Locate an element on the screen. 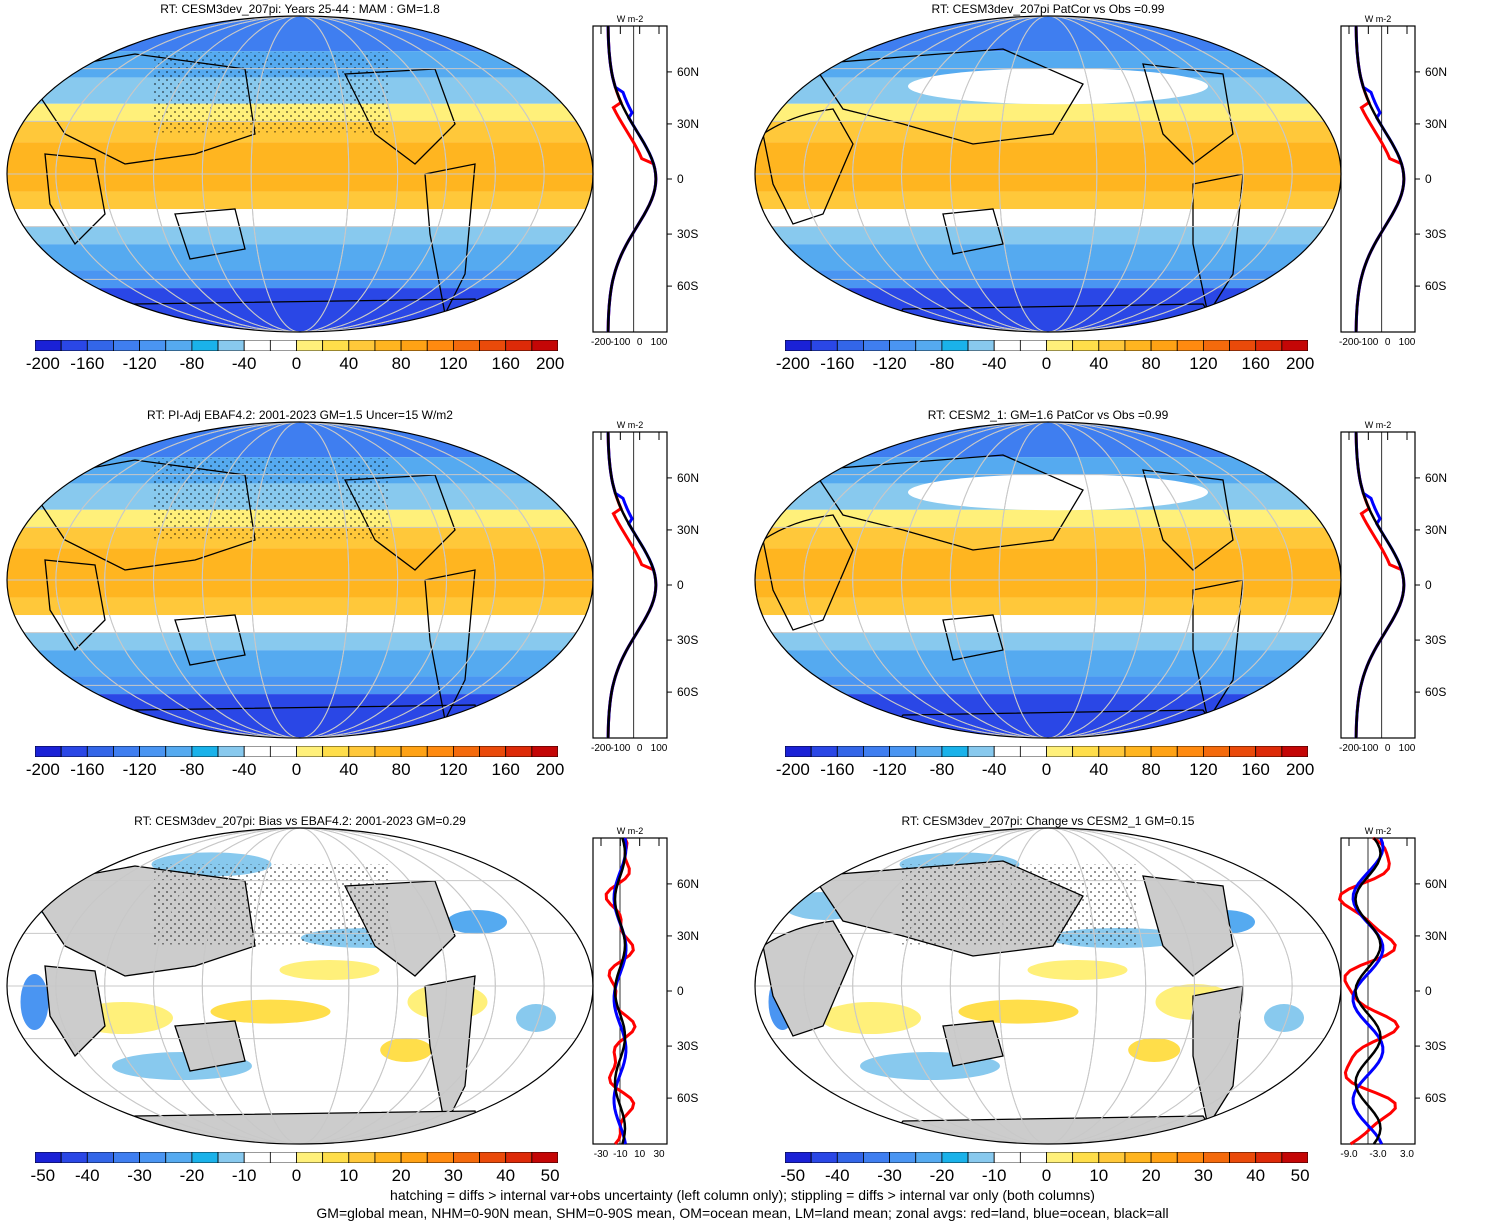 The image size is (1485, 1221). x-tick-label: -10 is located at coordinates (620, 1154).